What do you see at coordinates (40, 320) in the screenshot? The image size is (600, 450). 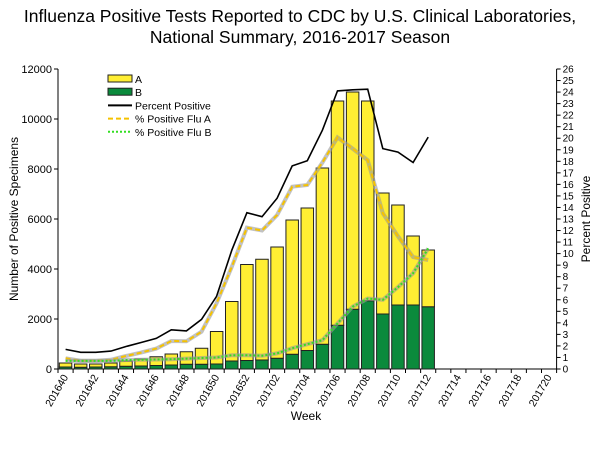 I see `y-tick-label: 2000` at bounding box center [40, 320].